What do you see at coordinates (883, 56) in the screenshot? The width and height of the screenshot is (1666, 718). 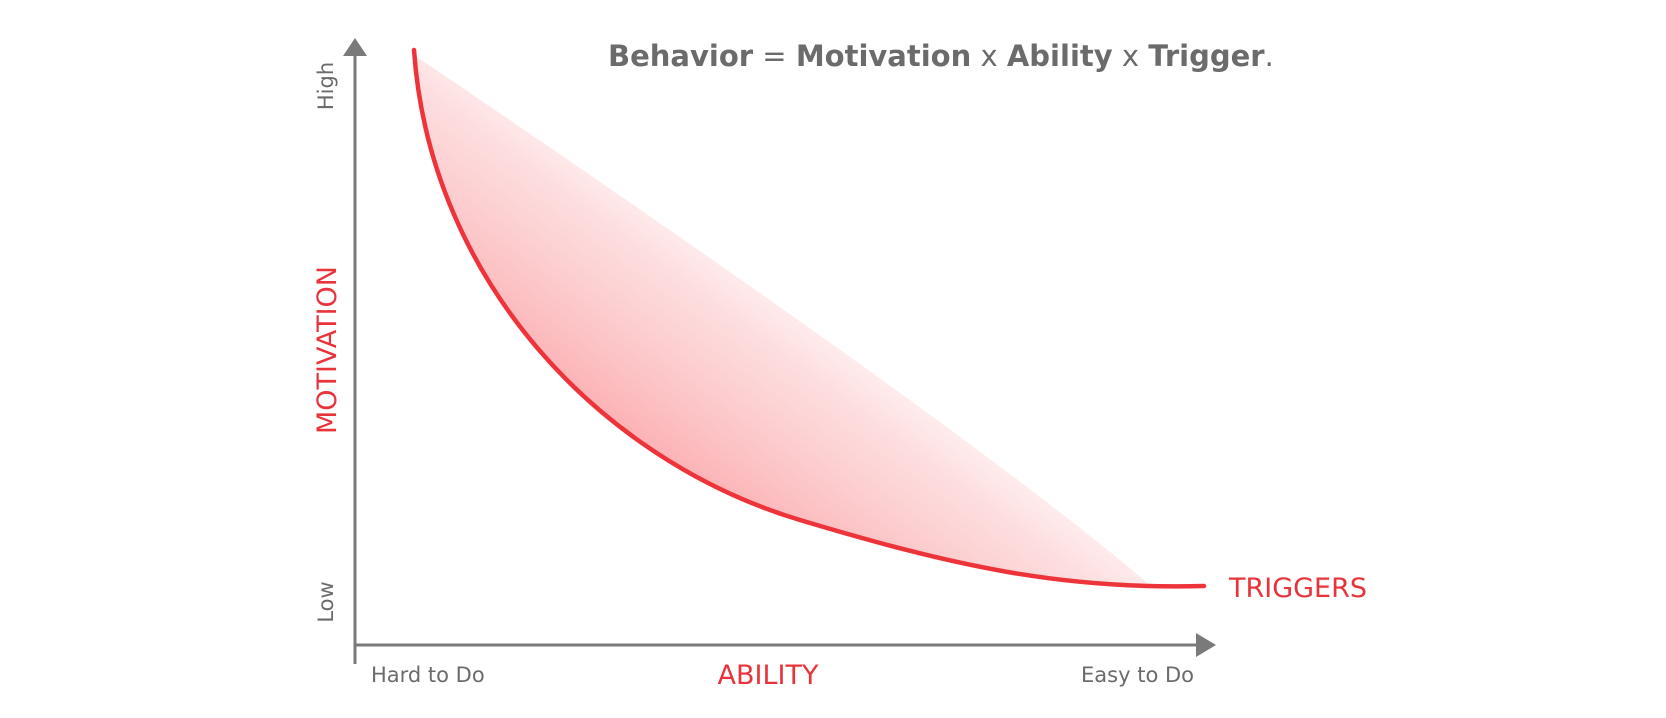 I see `title-motivation: Motivation` at bounding box center [883, 56].